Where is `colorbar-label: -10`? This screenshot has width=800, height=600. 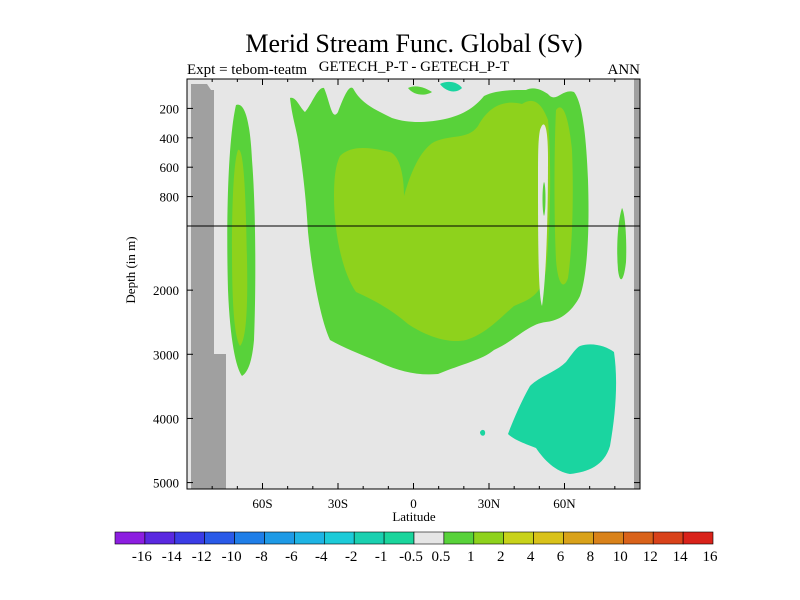 colorbar-label: -10 is located at coordinates (232, 557).